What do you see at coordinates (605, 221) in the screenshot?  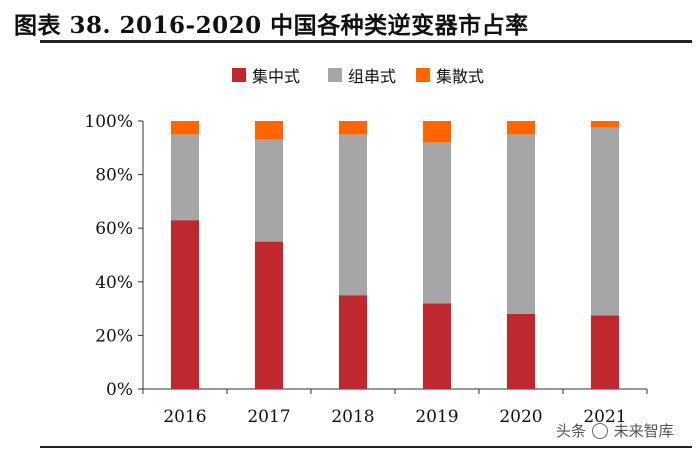 I see `bar-2021-组串式` at bounding box center [605, 221].